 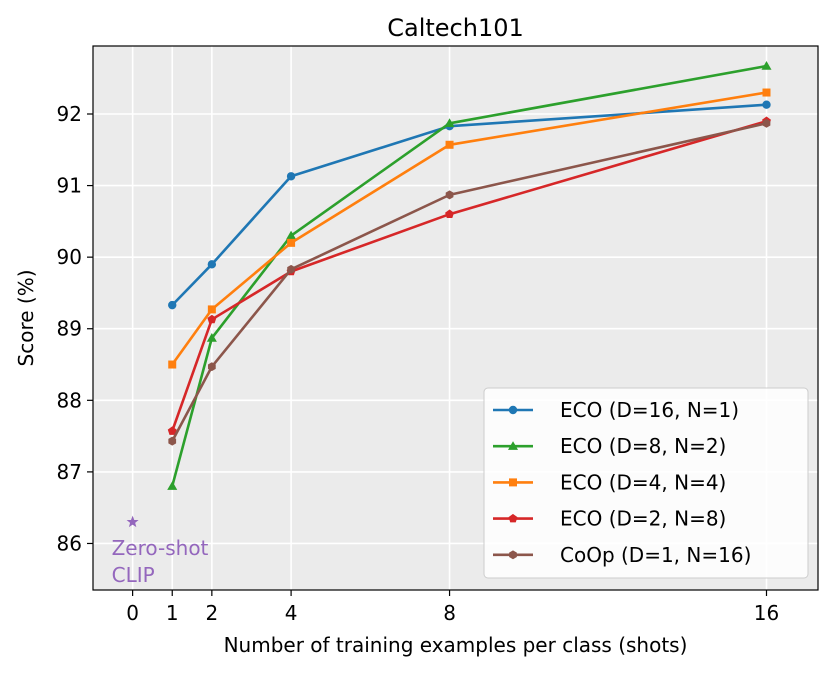 I want to click on x-tick-label: 1, so click(x=172, y=613).